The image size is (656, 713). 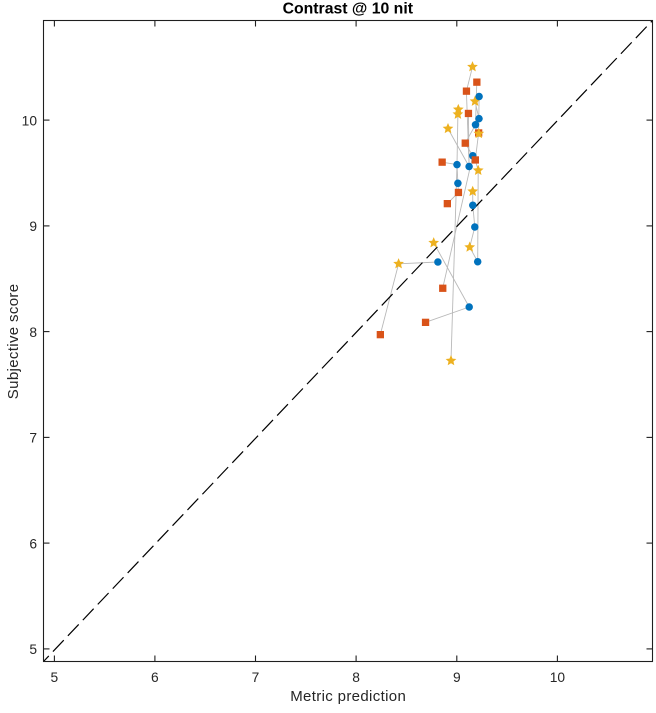 I want to click on svg-text: Metric prediction, so click(x=348, y=696).